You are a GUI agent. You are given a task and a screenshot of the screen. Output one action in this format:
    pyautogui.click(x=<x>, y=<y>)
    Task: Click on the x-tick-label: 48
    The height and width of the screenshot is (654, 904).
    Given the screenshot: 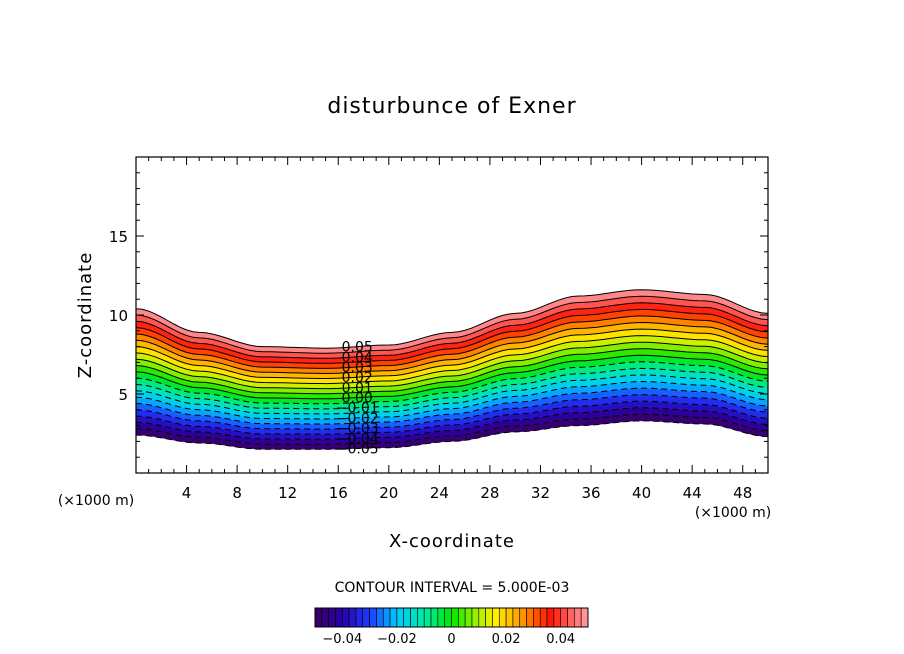 What is the action you would take?
    pyautogui.click(x=742, y=493)
    